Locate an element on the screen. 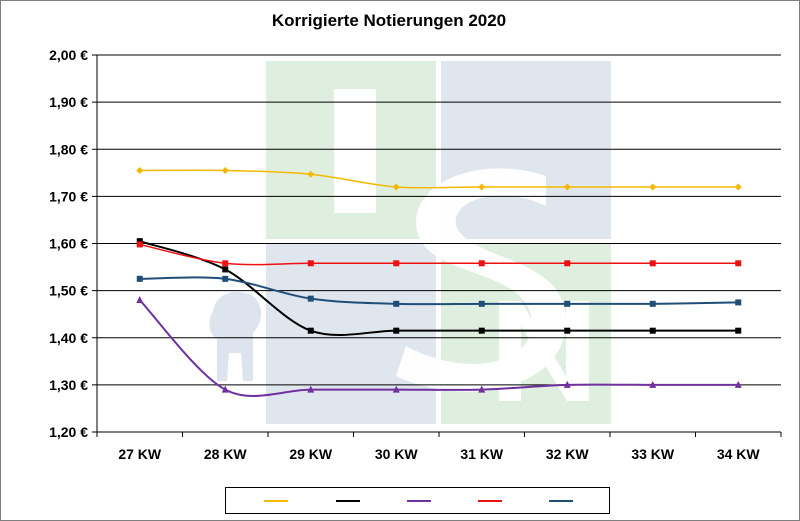 This screenshot has height=521, width=800. y-tick-label: 1,60 € is located at coordinates (68, 244).